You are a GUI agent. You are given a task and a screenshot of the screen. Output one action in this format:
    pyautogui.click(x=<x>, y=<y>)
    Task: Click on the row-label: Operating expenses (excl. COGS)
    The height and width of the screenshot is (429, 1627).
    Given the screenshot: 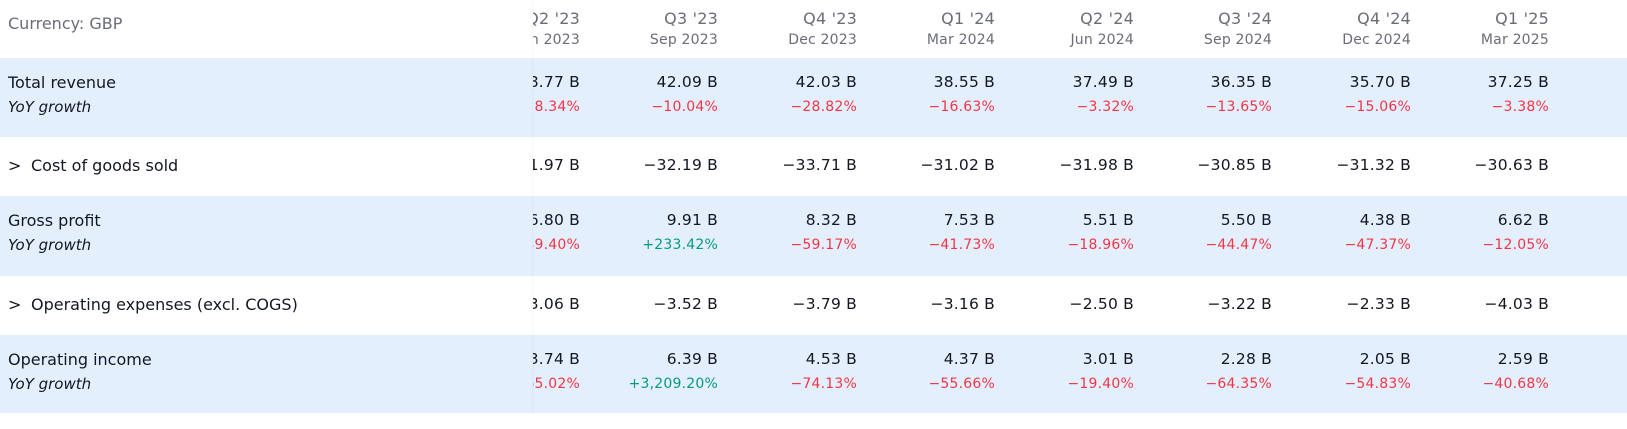 What is the action you would take?
    pyautogui.click(x=164, y=304)
    